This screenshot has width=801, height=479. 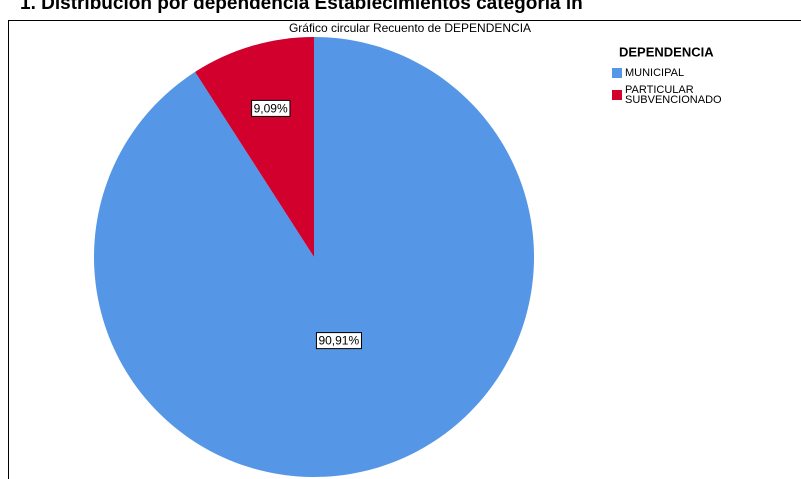 I want to click on legend-label: MUNICIPAL, so click(x=654, y=73).